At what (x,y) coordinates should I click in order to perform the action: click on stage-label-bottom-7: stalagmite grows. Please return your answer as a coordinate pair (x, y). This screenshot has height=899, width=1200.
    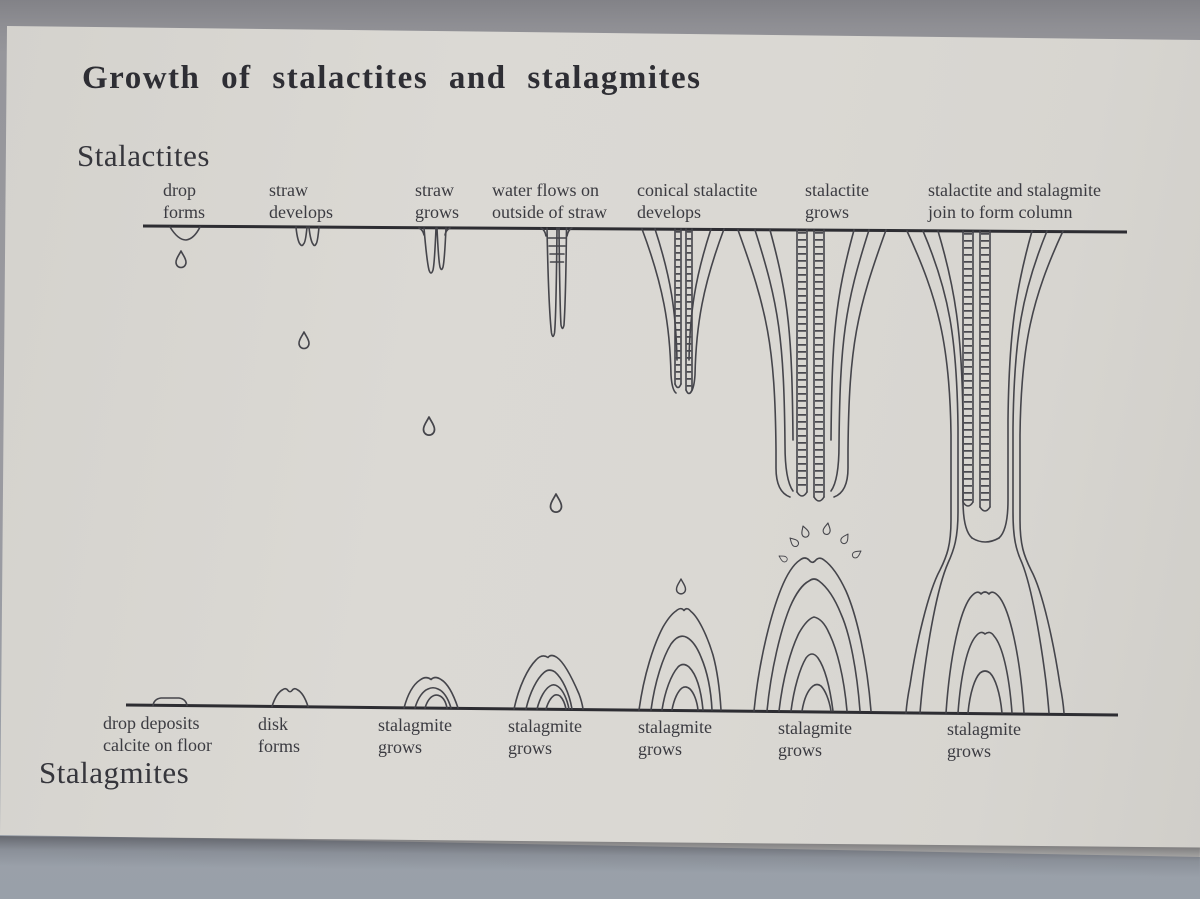
    Looking at the image, I should click on (984, 740).